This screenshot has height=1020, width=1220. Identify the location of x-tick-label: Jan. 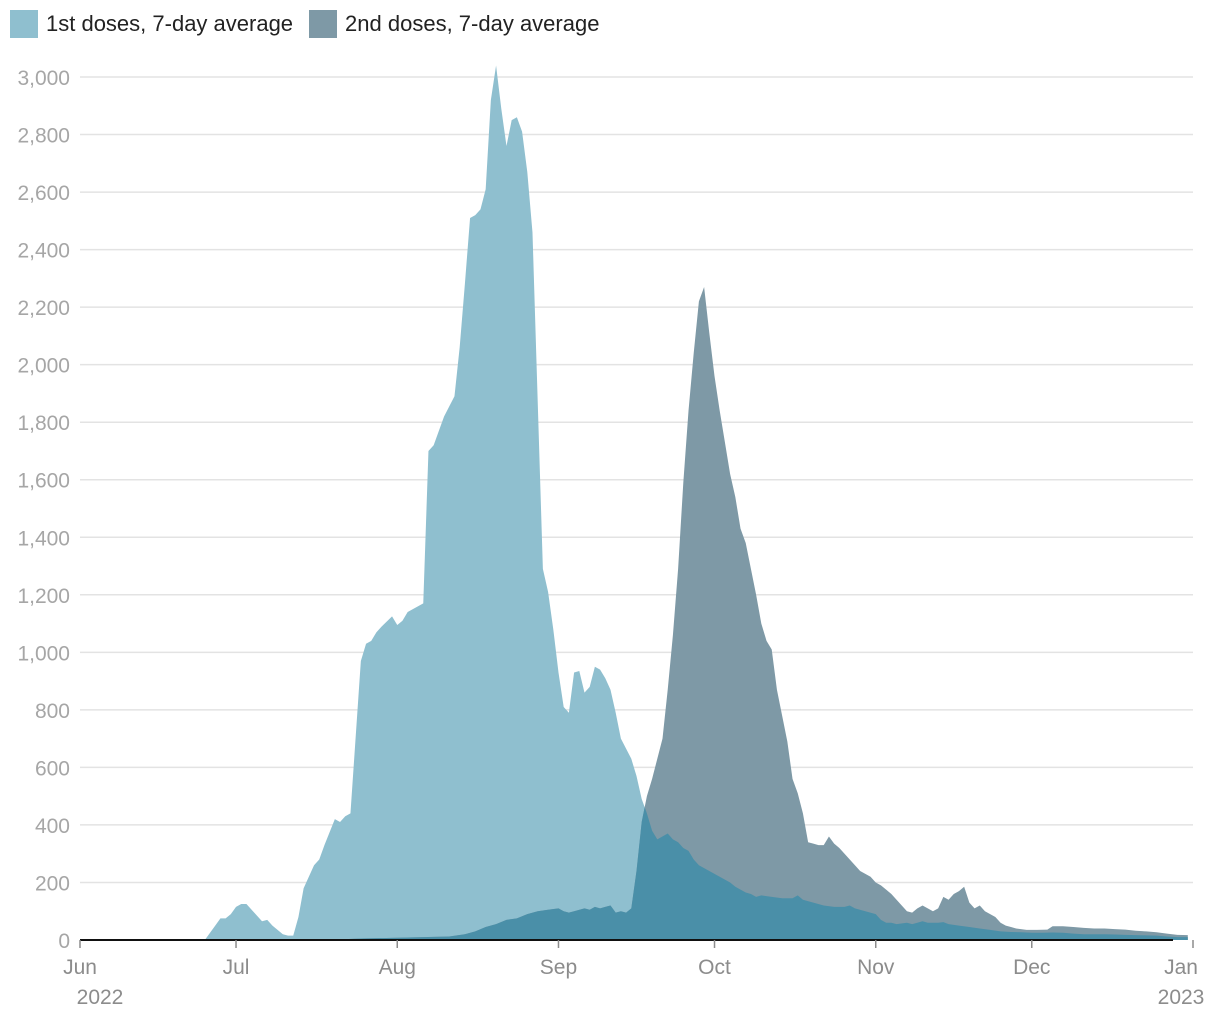
(1181, 967).